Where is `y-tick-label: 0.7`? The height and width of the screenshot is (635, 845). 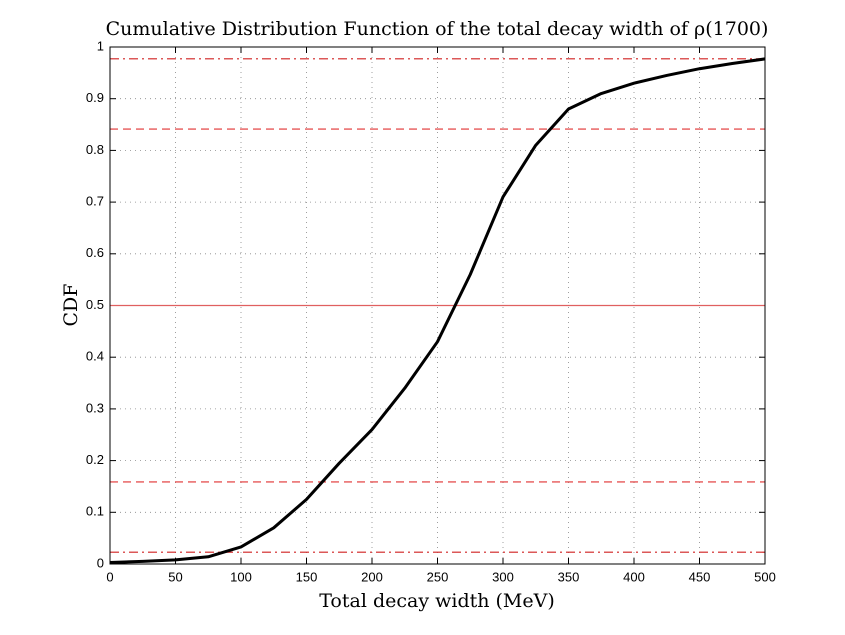
y-tick-label: 0.7 is located at coordinates (95, 201).